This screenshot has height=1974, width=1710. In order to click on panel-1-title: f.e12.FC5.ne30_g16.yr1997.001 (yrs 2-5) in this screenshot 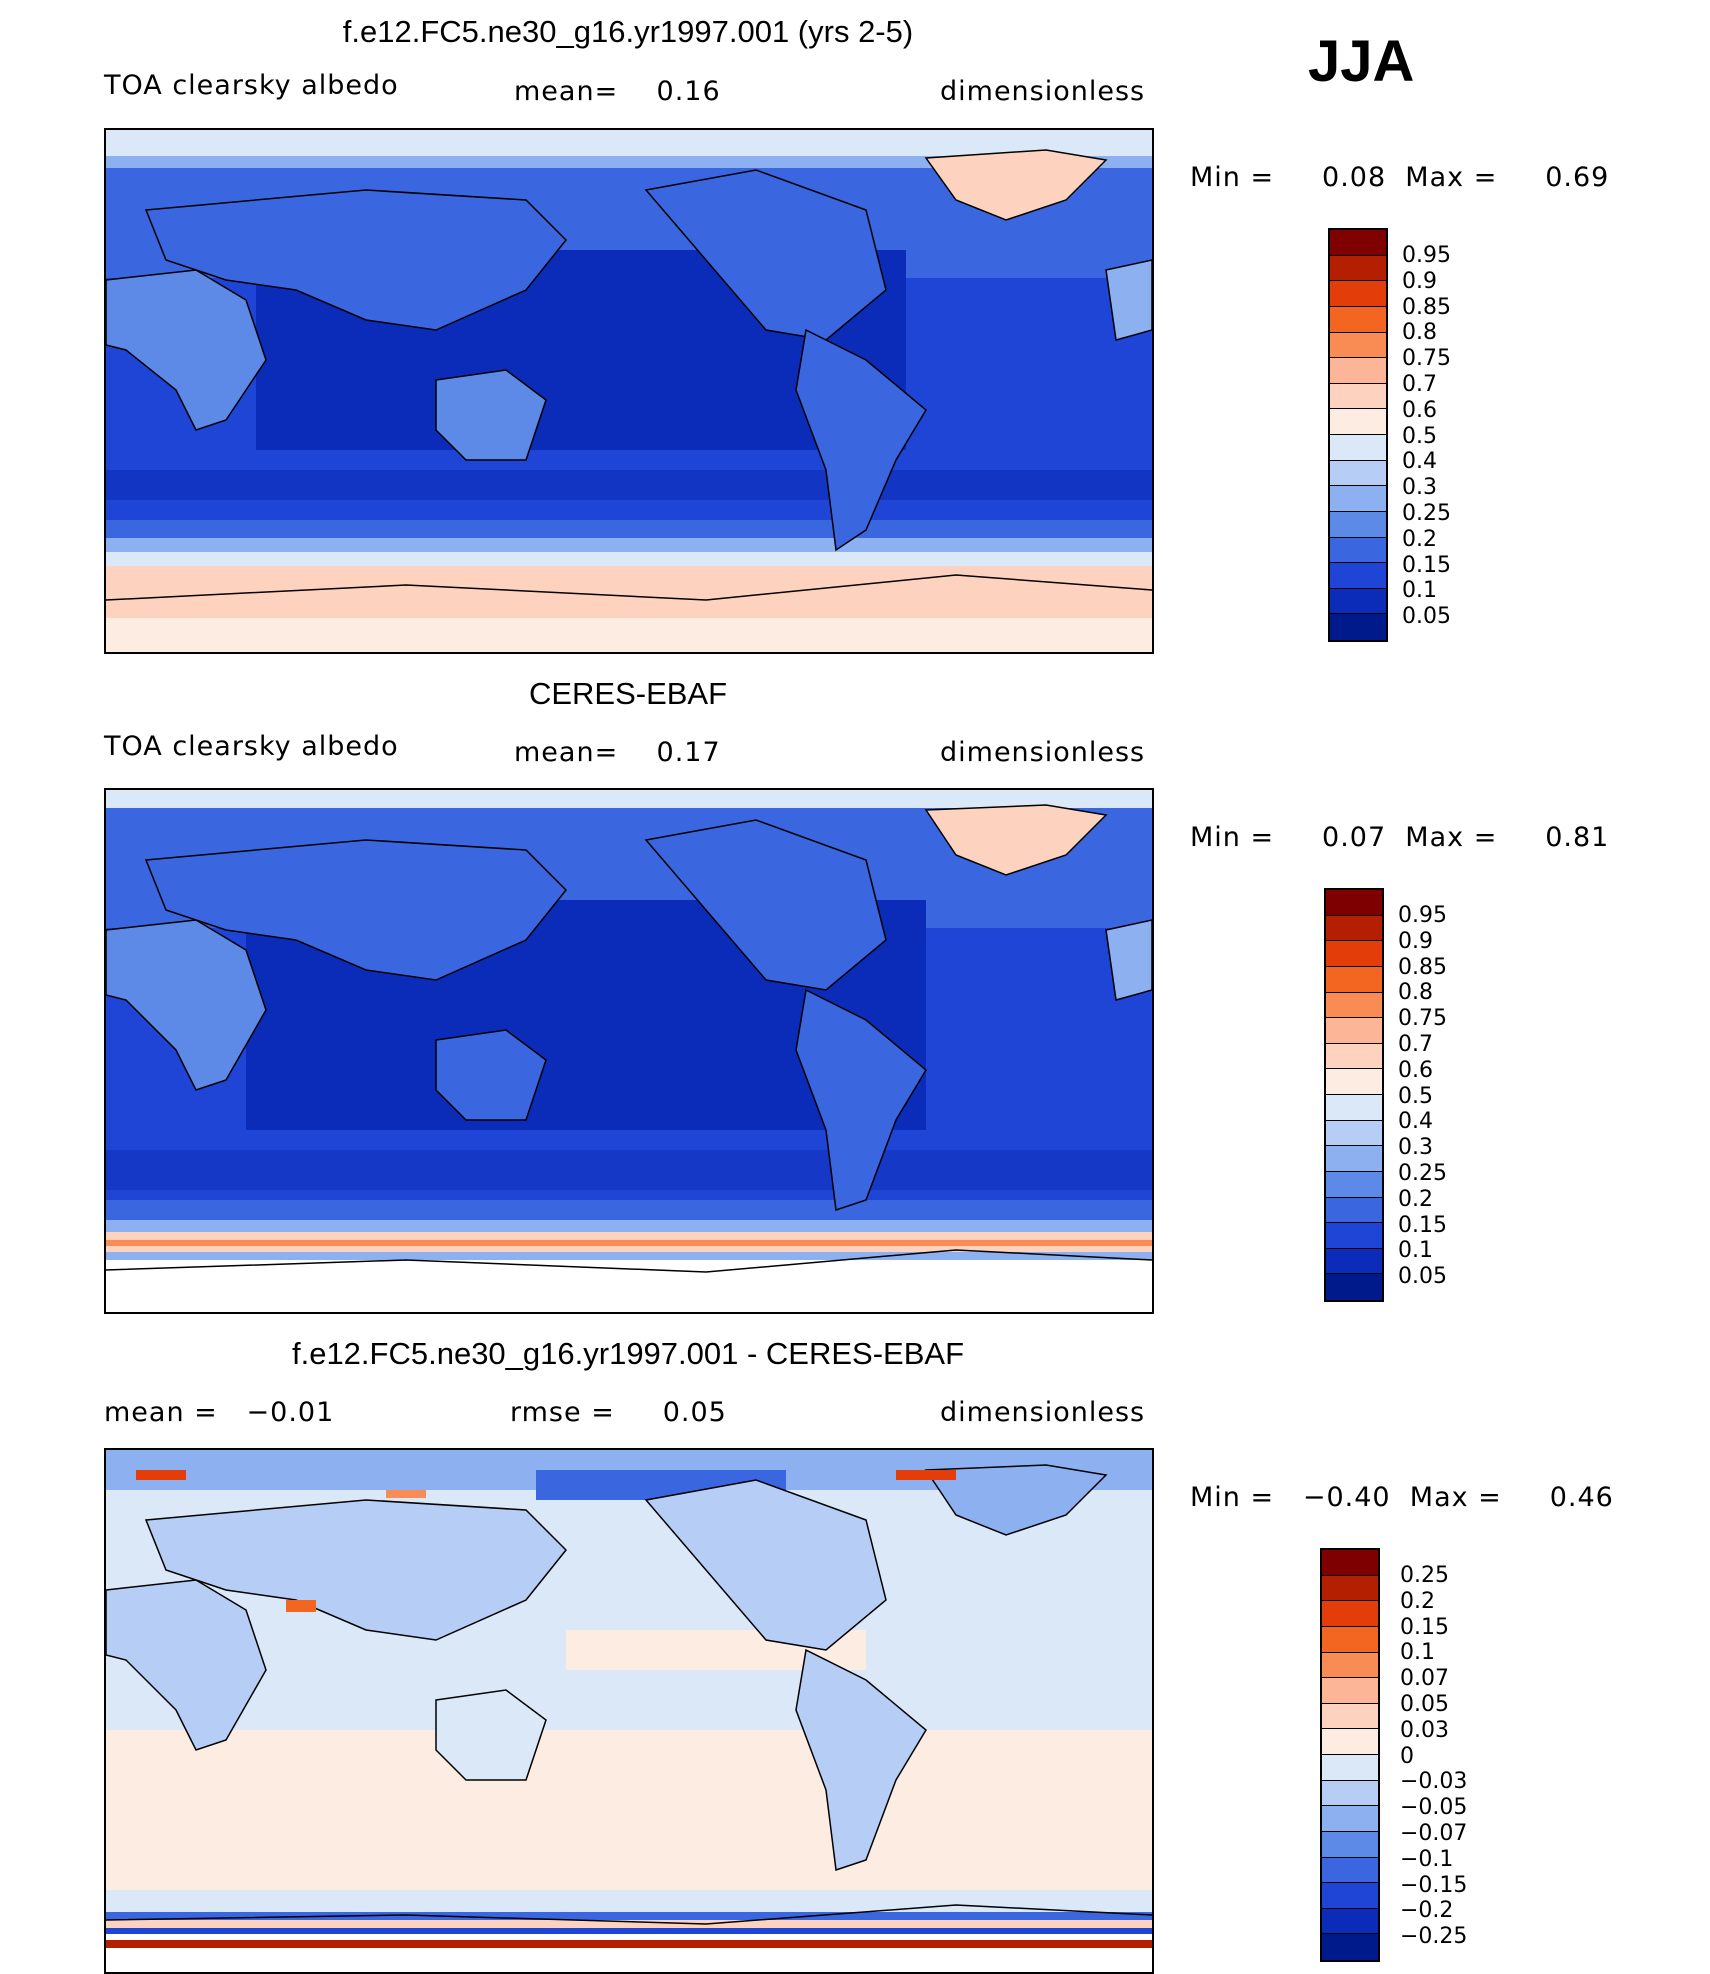, I will do `click(628, 31)`.